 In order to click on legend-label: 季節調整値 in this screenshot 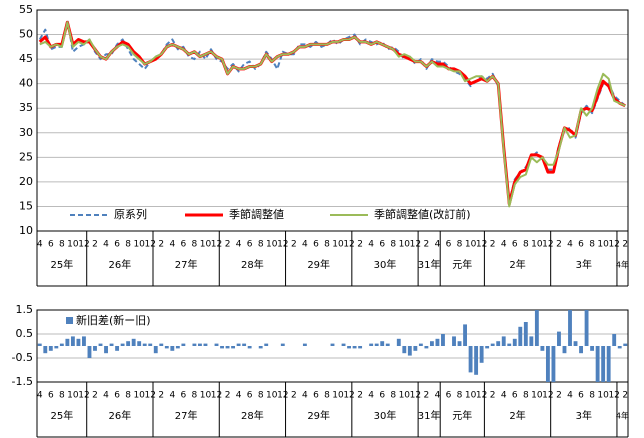, I will do `click(256, 214)`.